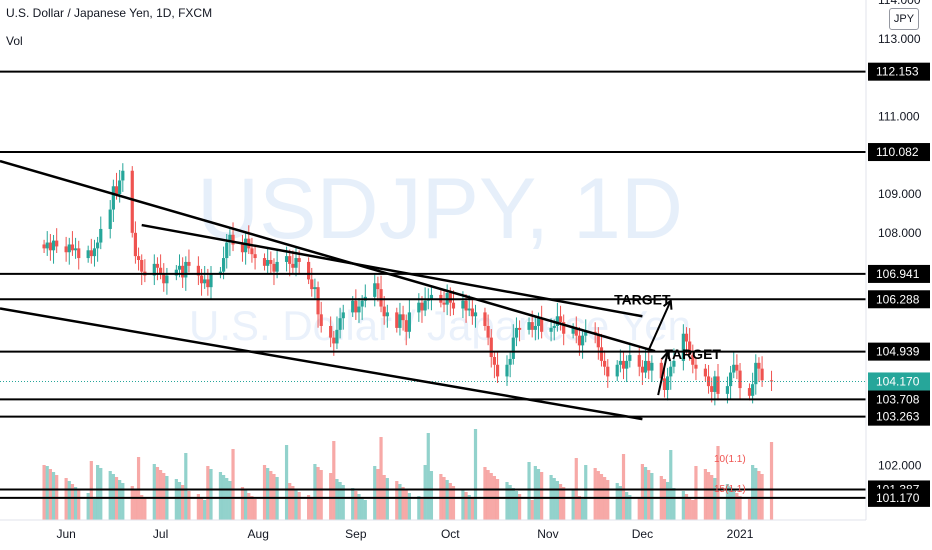 The width and height of the screenshot is (932, 550). Describe the element at coordinates (730, 459) in the screenshot. I see `volume-label: 10(1.1)` at that location.